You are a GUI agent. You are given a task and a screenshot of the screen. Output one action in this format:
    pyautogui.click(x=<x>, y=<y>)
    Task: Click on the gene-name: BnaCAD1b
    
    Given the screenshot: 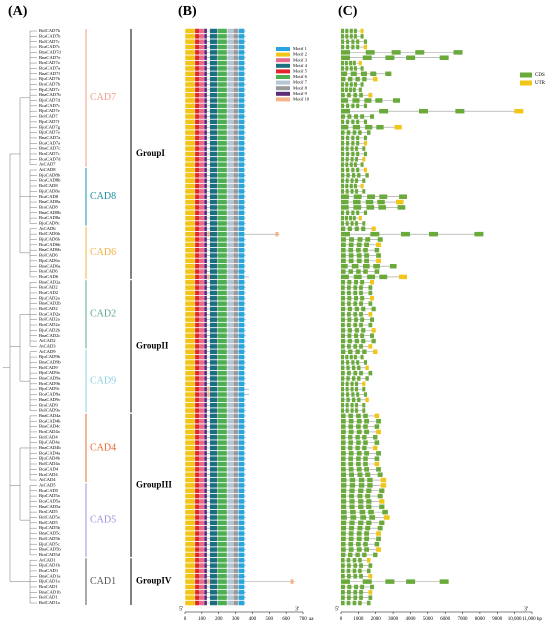 What is the action you would take?
    pyautogui.click(x=50, y=591)
    